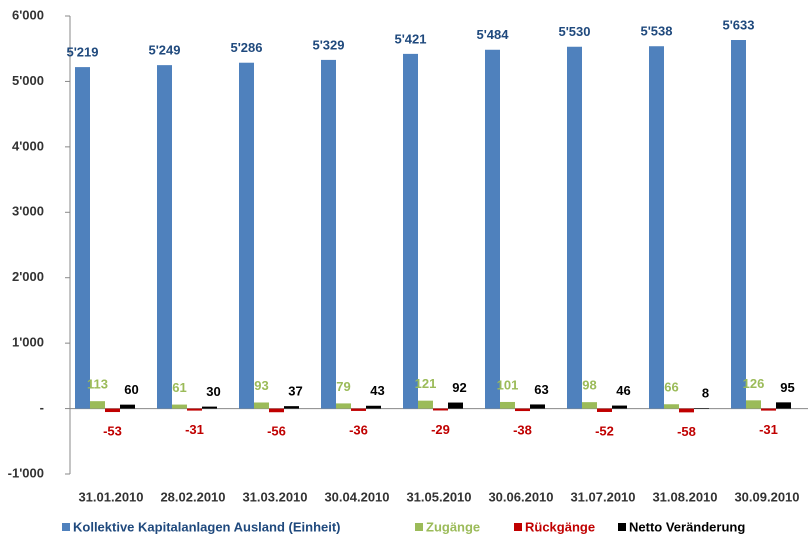  I want to click on data-label: 93, so click(261, 385).